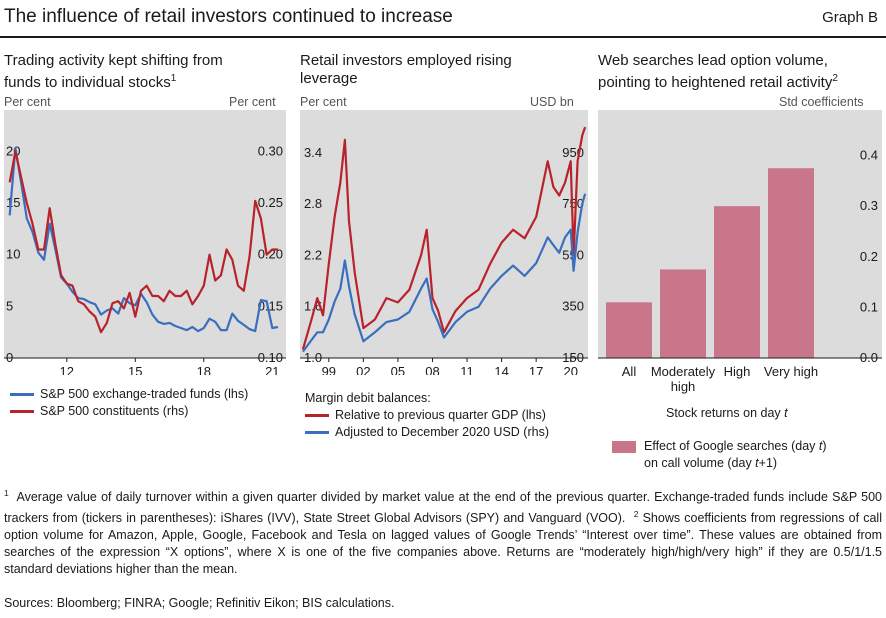 Image resolution: width=886 pixels, height=618 pixels. I want to click on panel1-ytick-right-1: 0.15, so click(270, 305).